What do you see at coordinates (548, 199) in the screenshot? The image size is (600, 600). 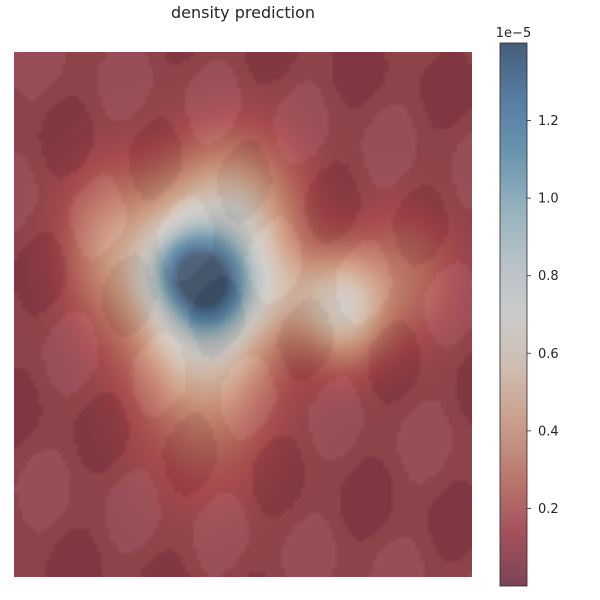 I see `colorbar-tick-label: 1.0` at bounding box center [548, 199].